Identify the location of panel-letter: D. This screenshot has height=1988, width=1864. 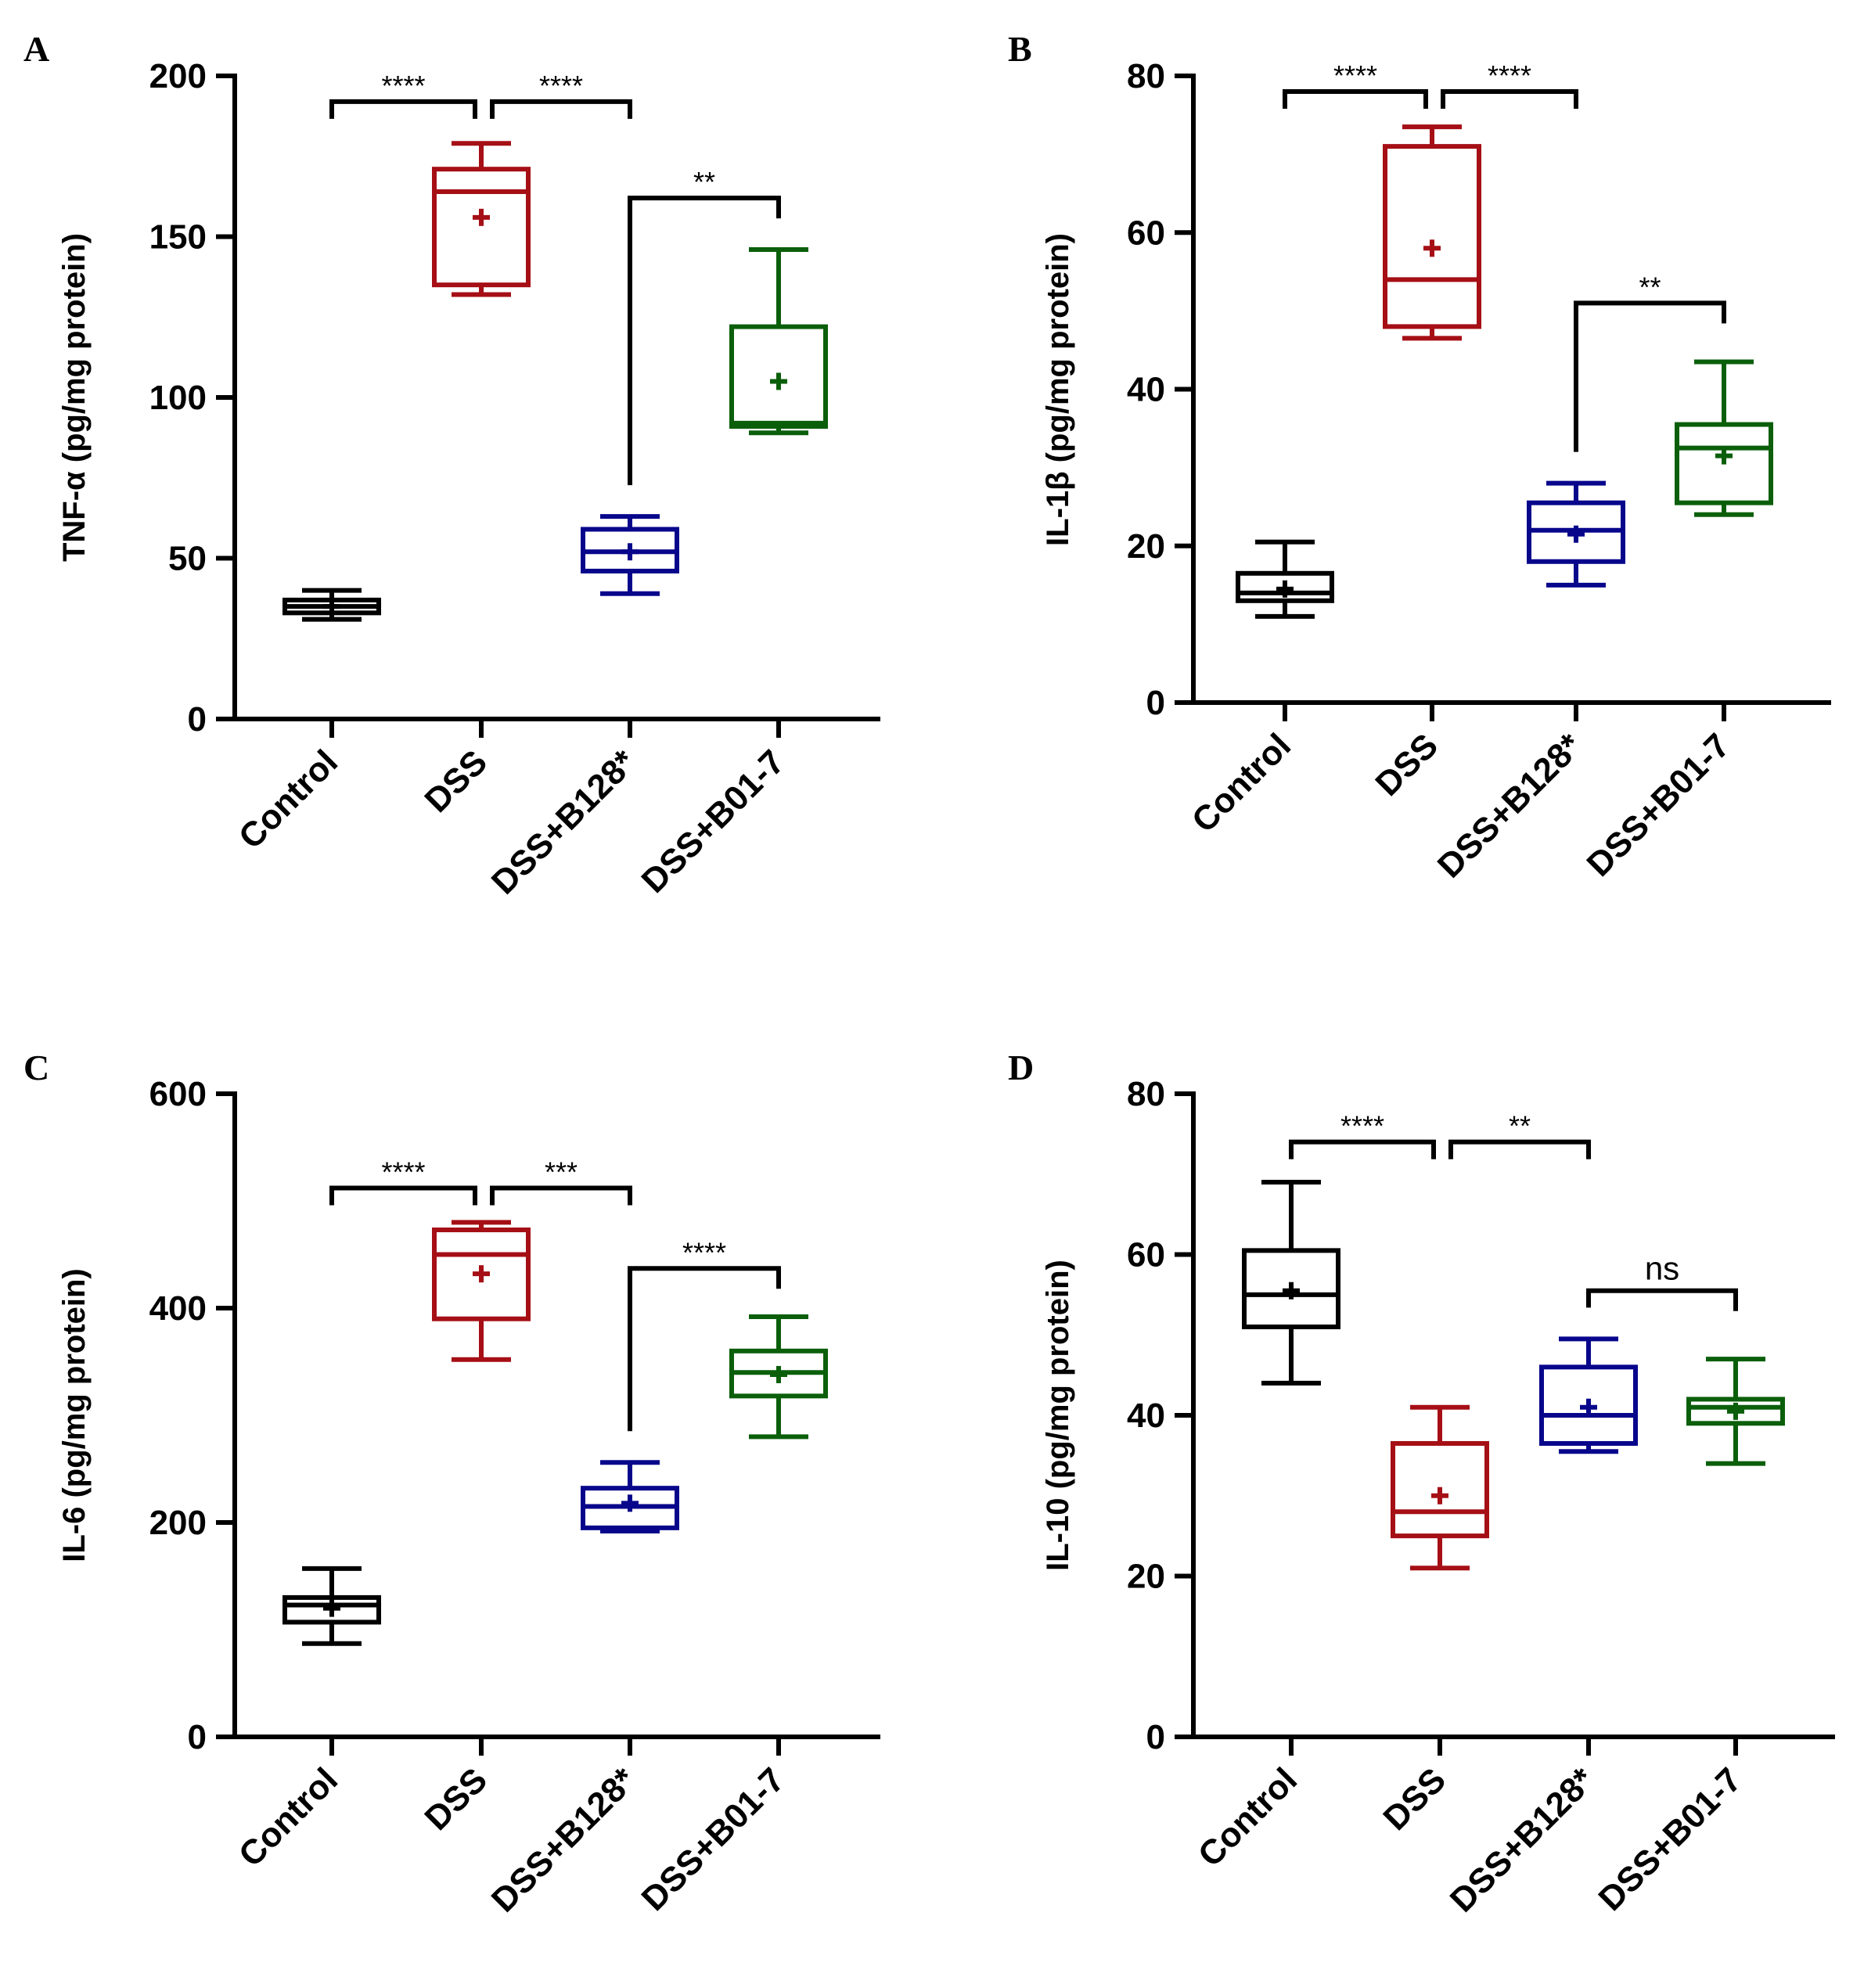
(1021, 1067).